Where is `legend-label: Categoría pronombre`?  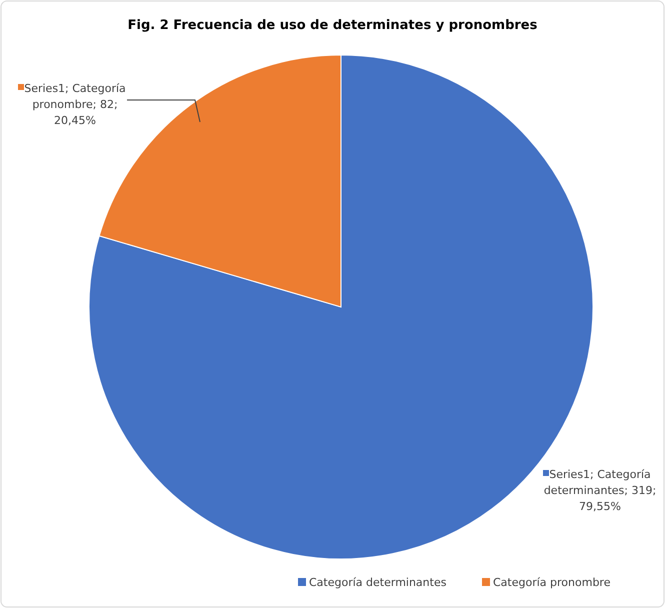 legend-label: Categoría pronombre is located at coordinates (552, 582).